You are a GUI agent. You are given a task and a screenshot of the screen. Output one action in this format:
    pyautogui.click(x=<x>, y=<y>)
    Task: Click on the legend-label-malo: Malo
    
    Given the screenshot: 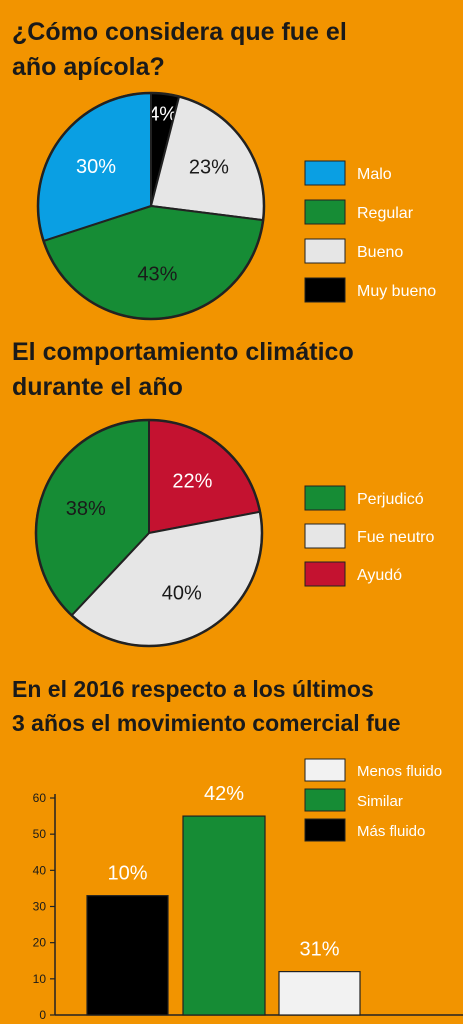 What is the action you would take?
    pyautogui.click(x=374, y=174)
    